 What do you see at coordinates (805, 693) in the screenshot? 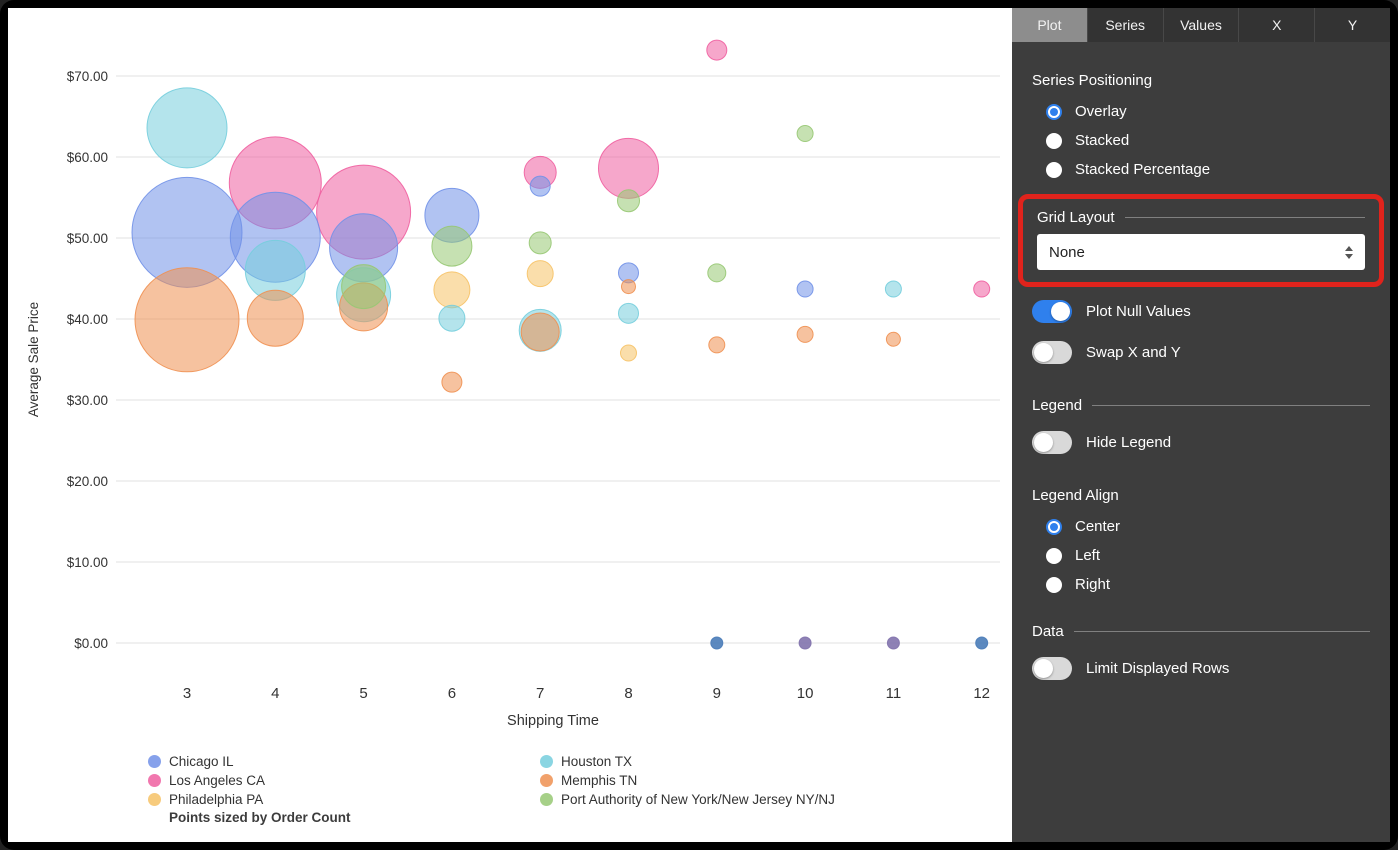
I see `svg-text: 10` at bounding box center [805, 693].